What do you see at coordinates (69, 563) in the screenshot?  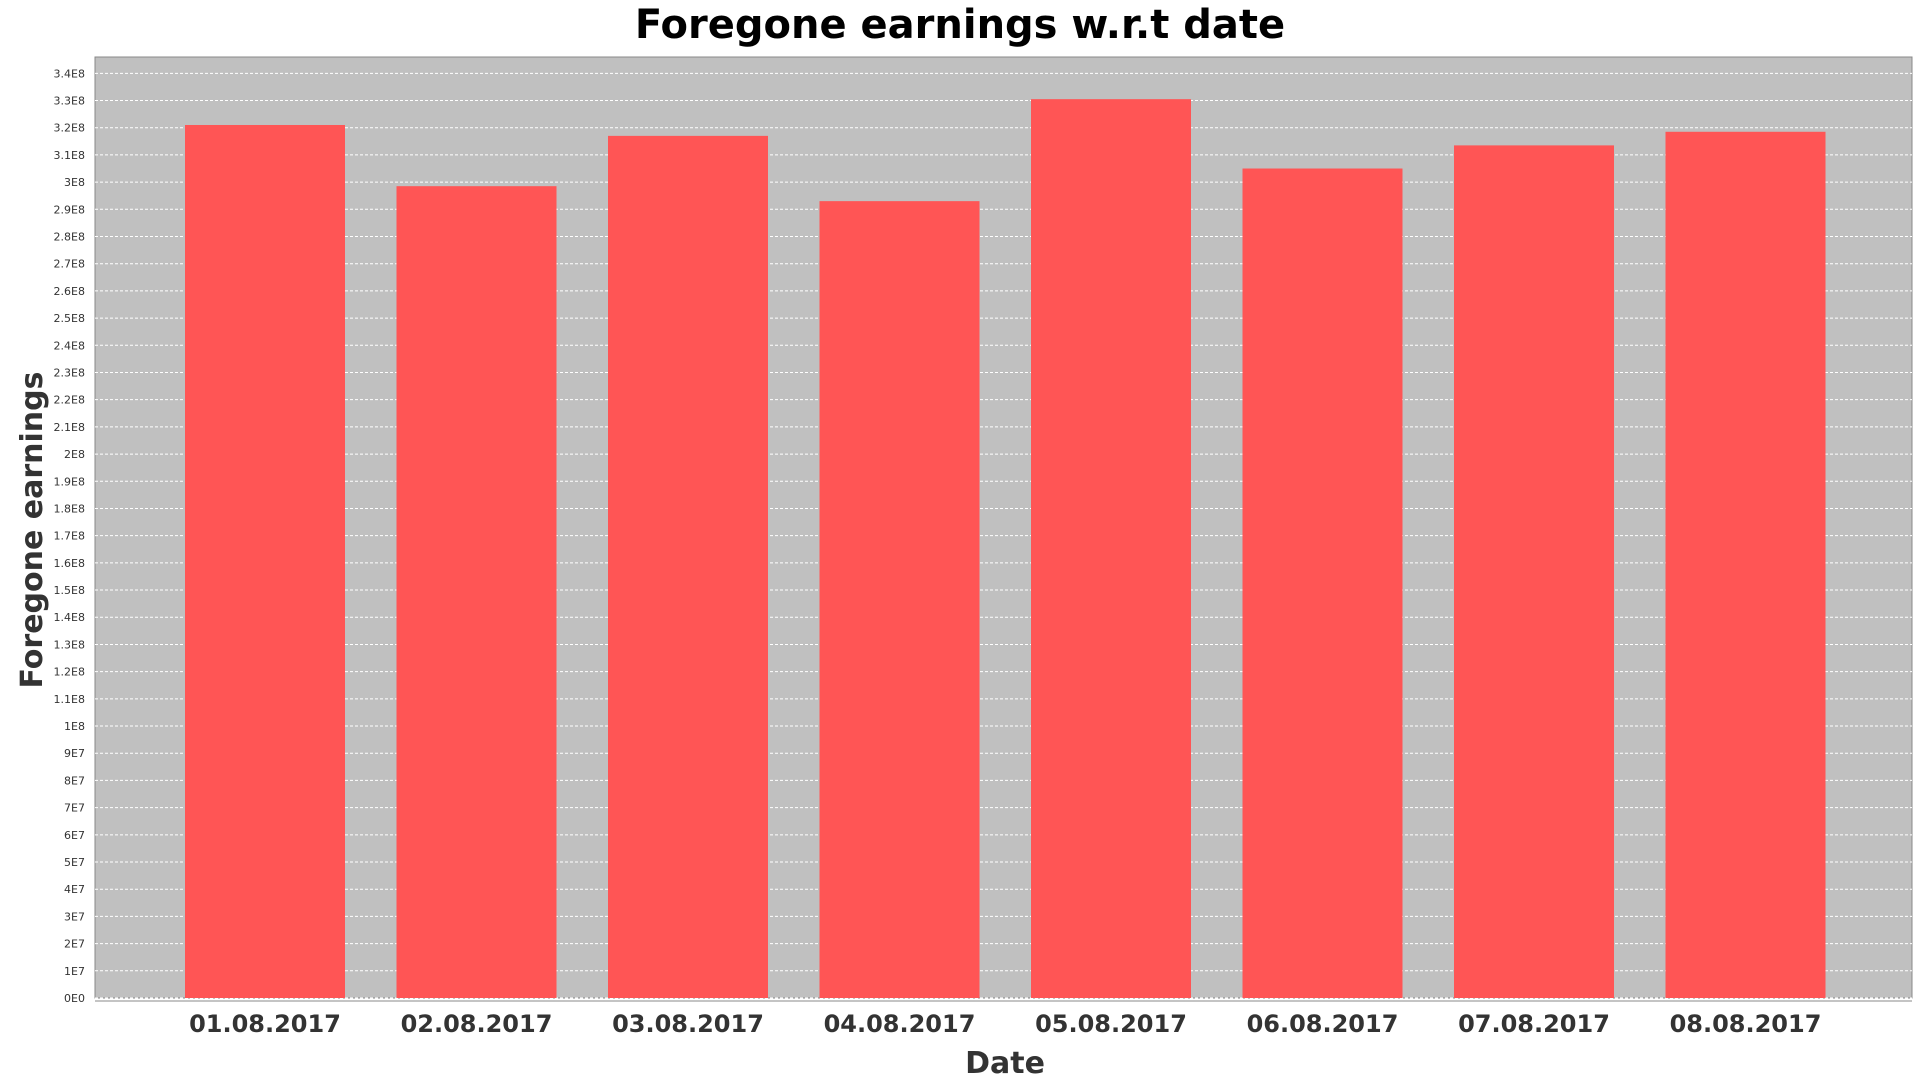 I see `y-tick-label: 1.6E8` at bounding box center [69, 563].